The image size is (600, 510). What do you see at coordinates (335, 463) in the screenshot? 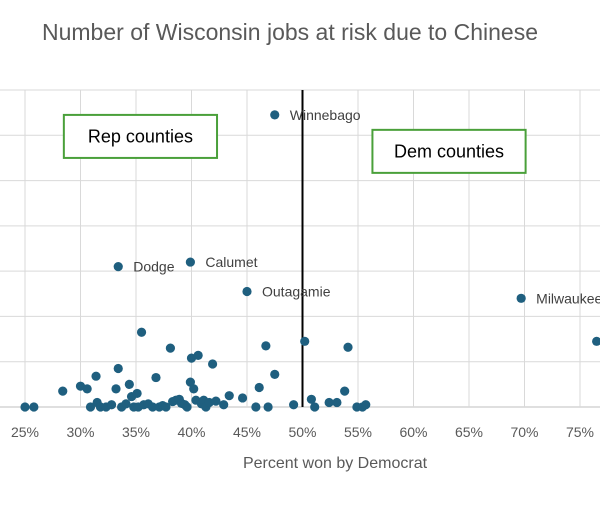
I see `x-axis-label: Percent won by Democrat` at bounding box center [335, 463].